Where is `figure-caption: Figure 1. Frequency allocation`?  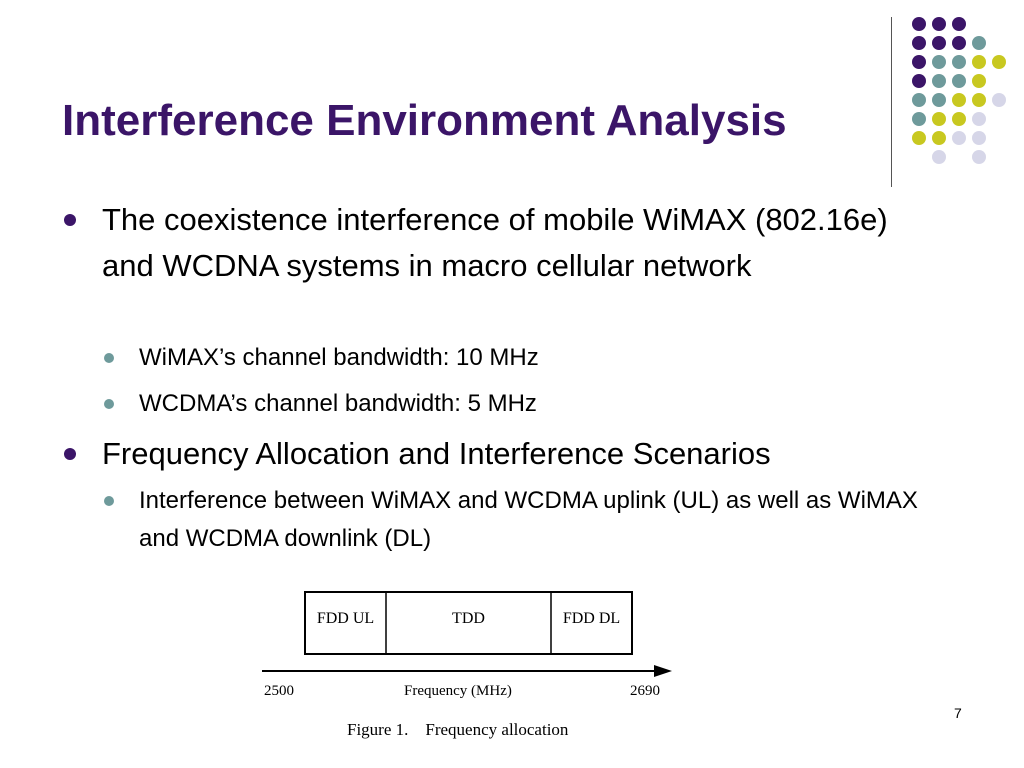 figure-caption: Figure 1. Frequency allocation is located at coordinates (457, 730).